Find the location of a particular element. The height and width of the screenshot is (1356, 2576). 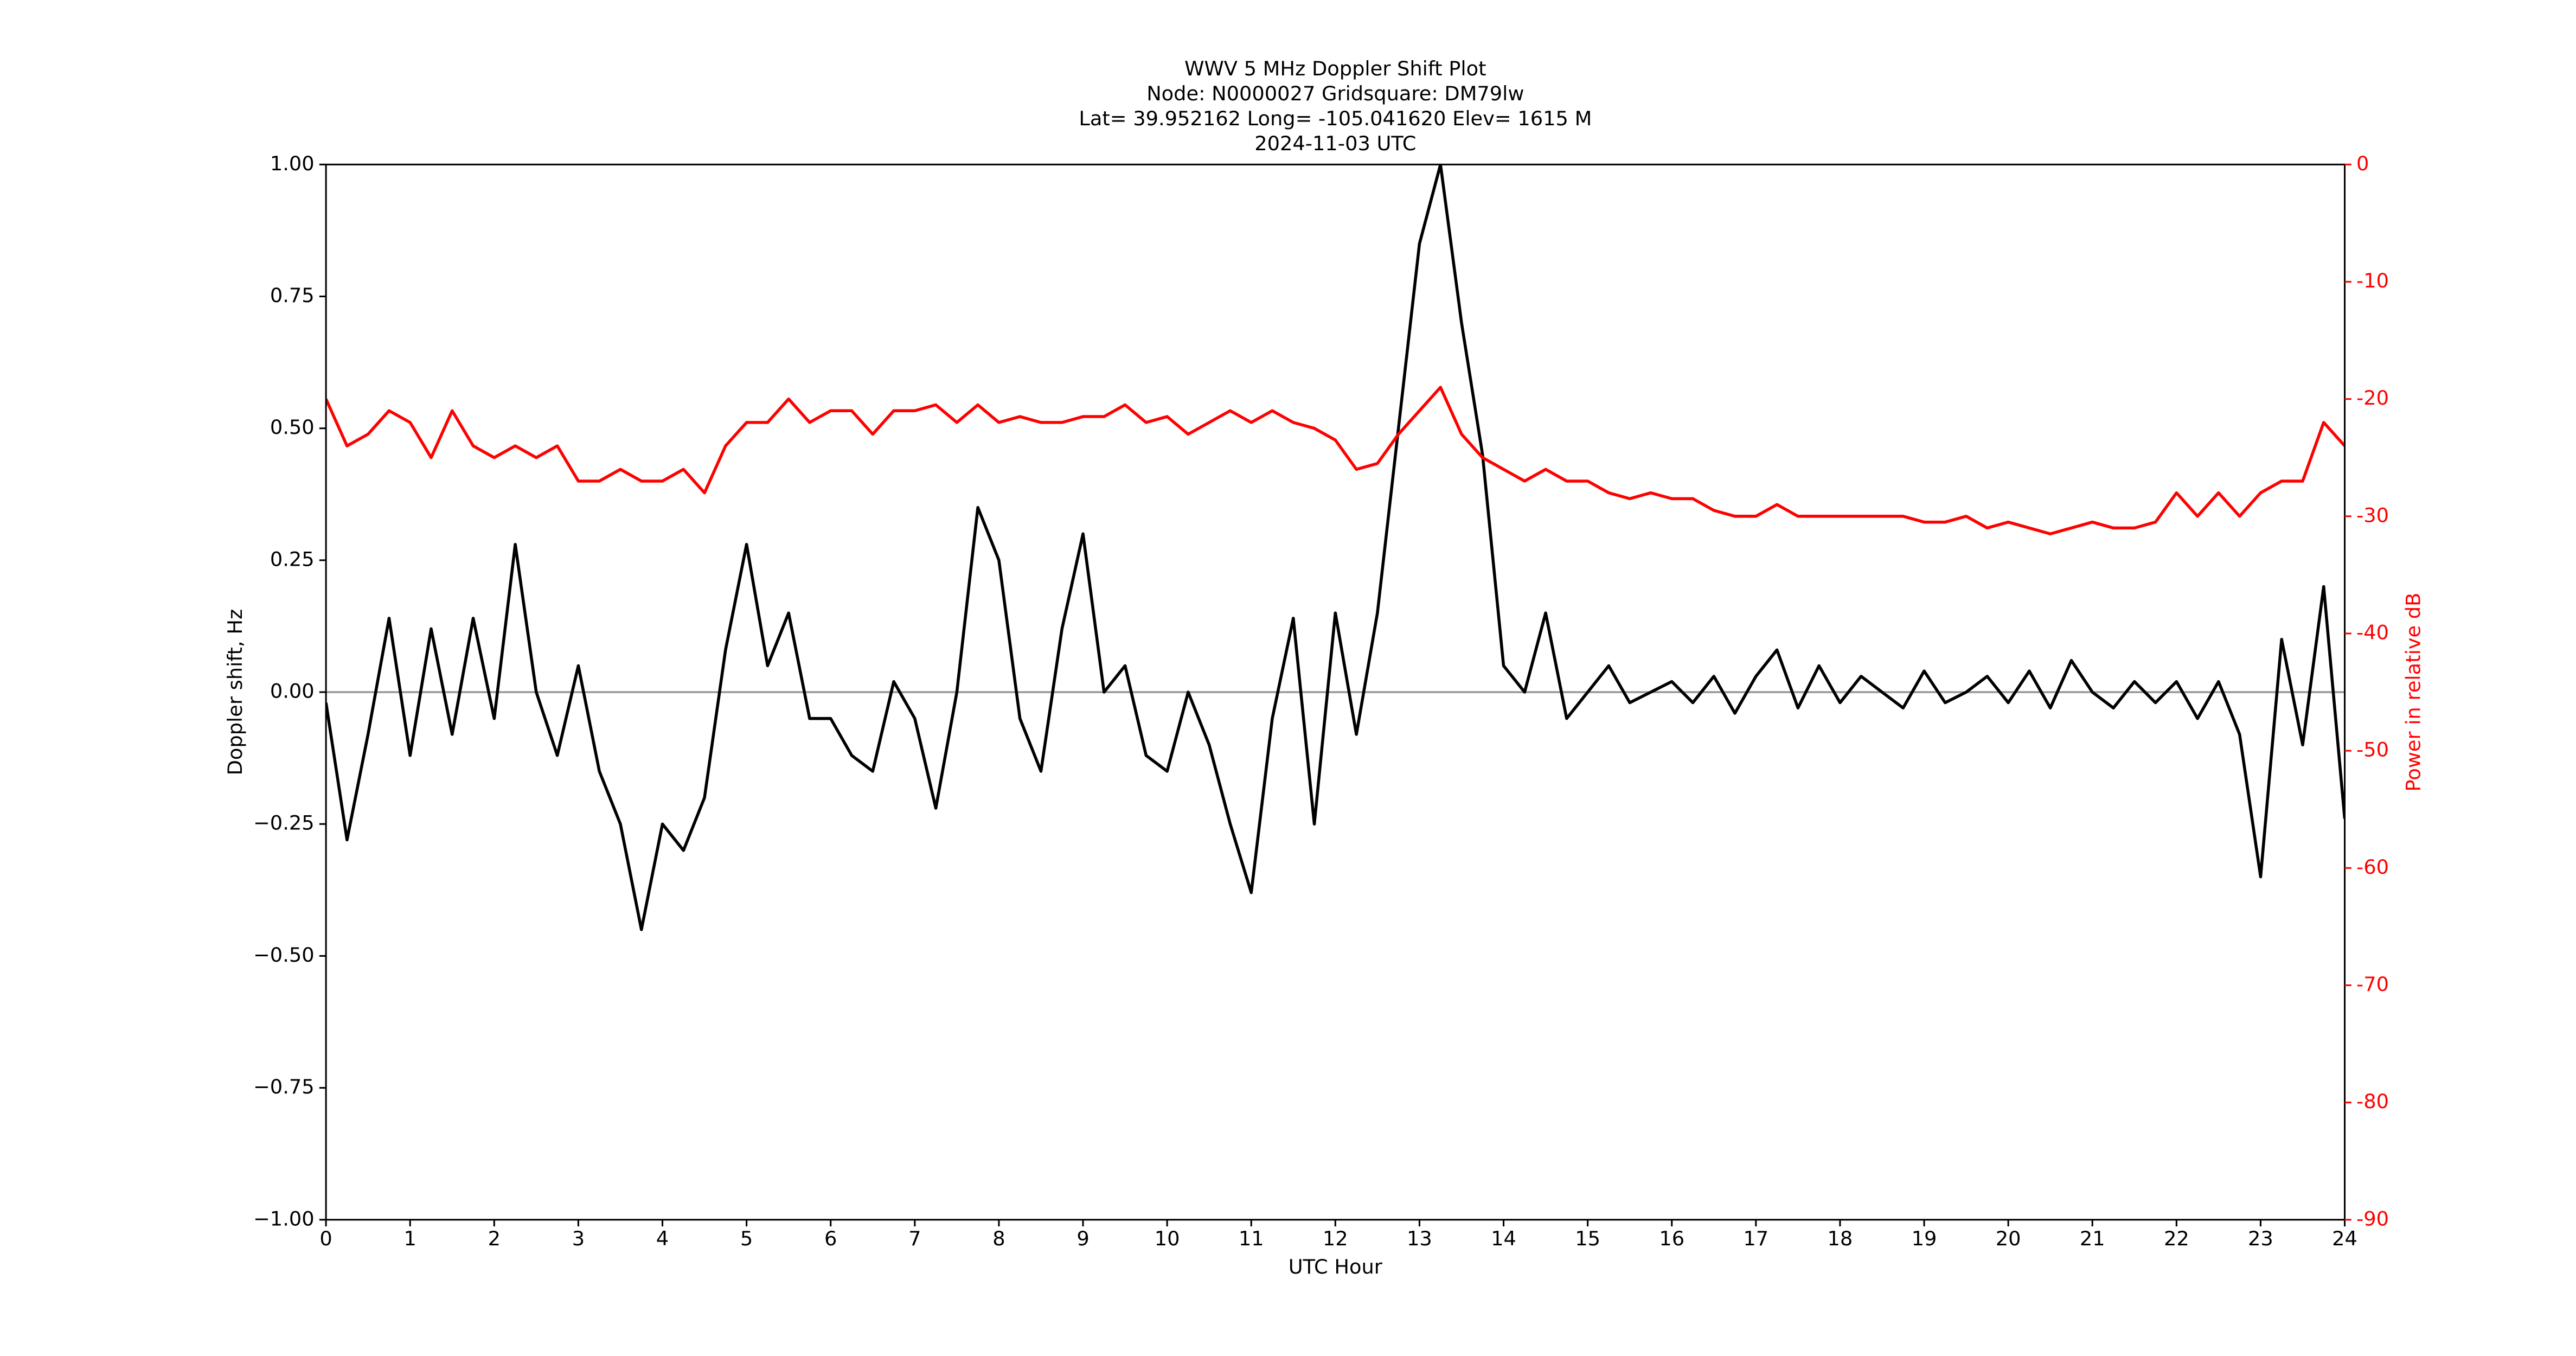

x-tick-label: 19 is located at coordinates (1924, 1238).